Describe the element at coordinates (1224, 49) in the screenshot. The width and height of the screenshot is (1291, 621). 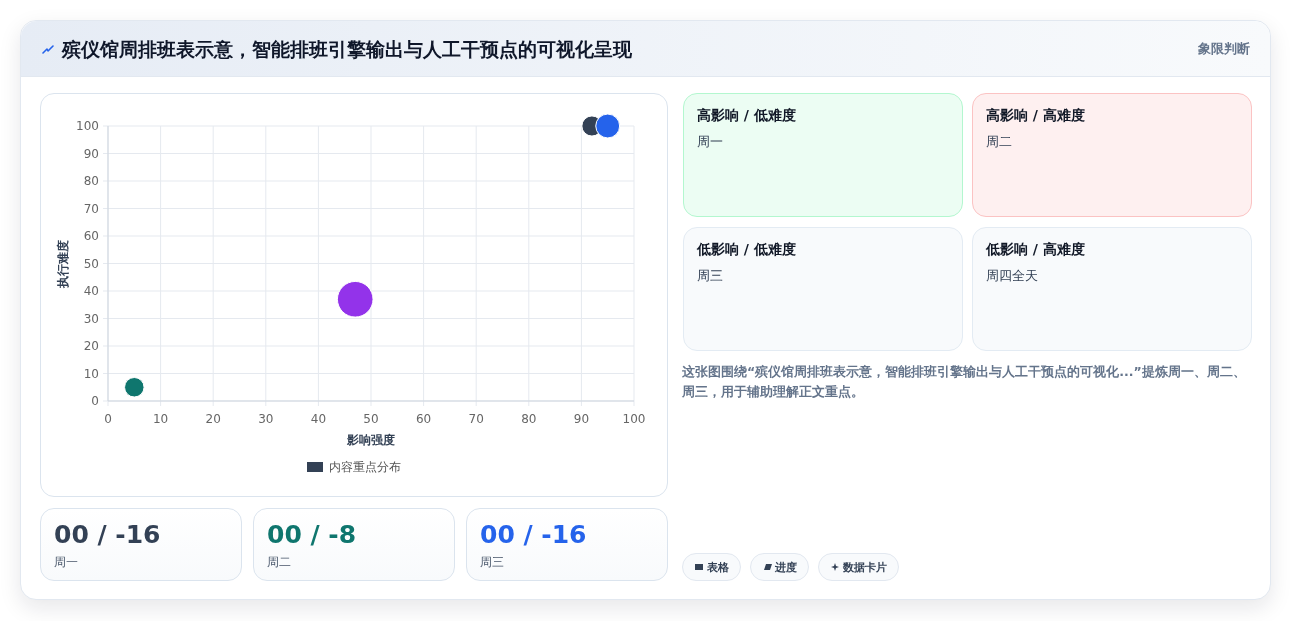
I see `subtitle: 象限判断` at that location.